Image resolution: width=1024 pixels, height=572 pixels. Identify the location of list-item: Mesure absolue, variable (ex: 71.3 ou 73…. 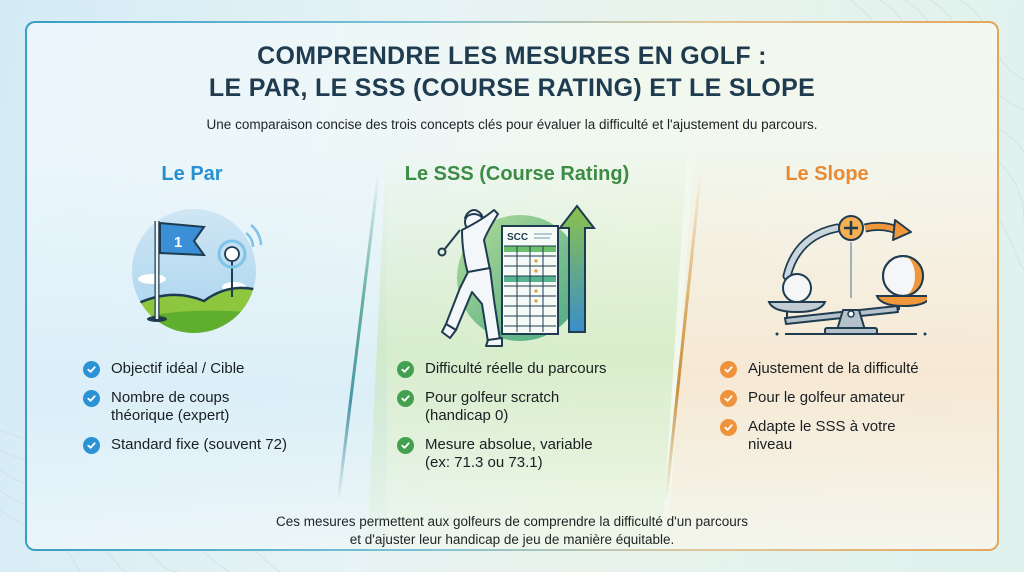
(532, 454).